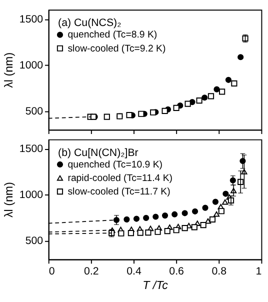 Image resolution: width=268 pixels, height=302 pixels. Describe the element at coordinates (115, 164) in the screenshot. I see `legend-label: quenched (Tc=10.9 K)` at that location.